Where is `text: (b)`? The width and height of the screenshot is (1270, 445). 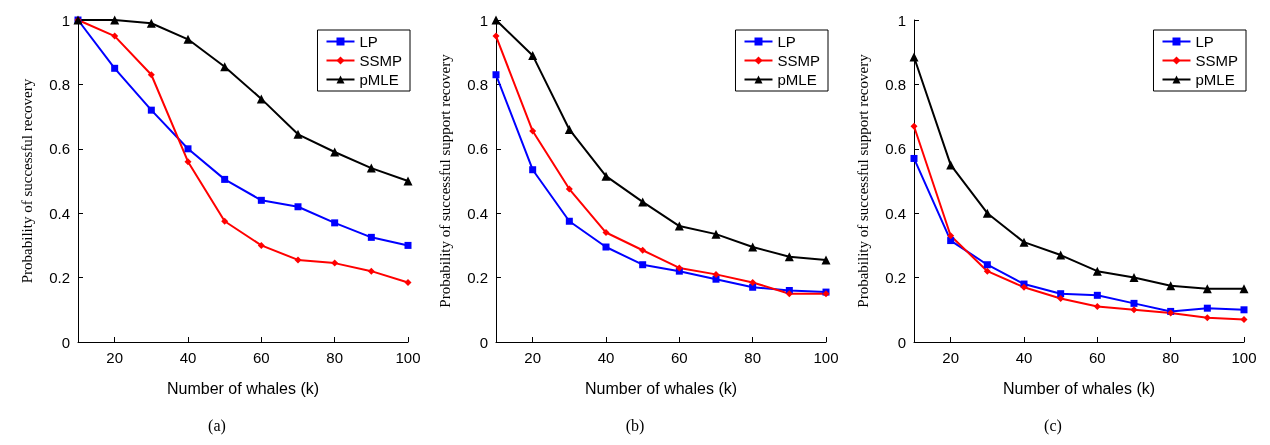
text: (b) is located at coordinates (635, 425).